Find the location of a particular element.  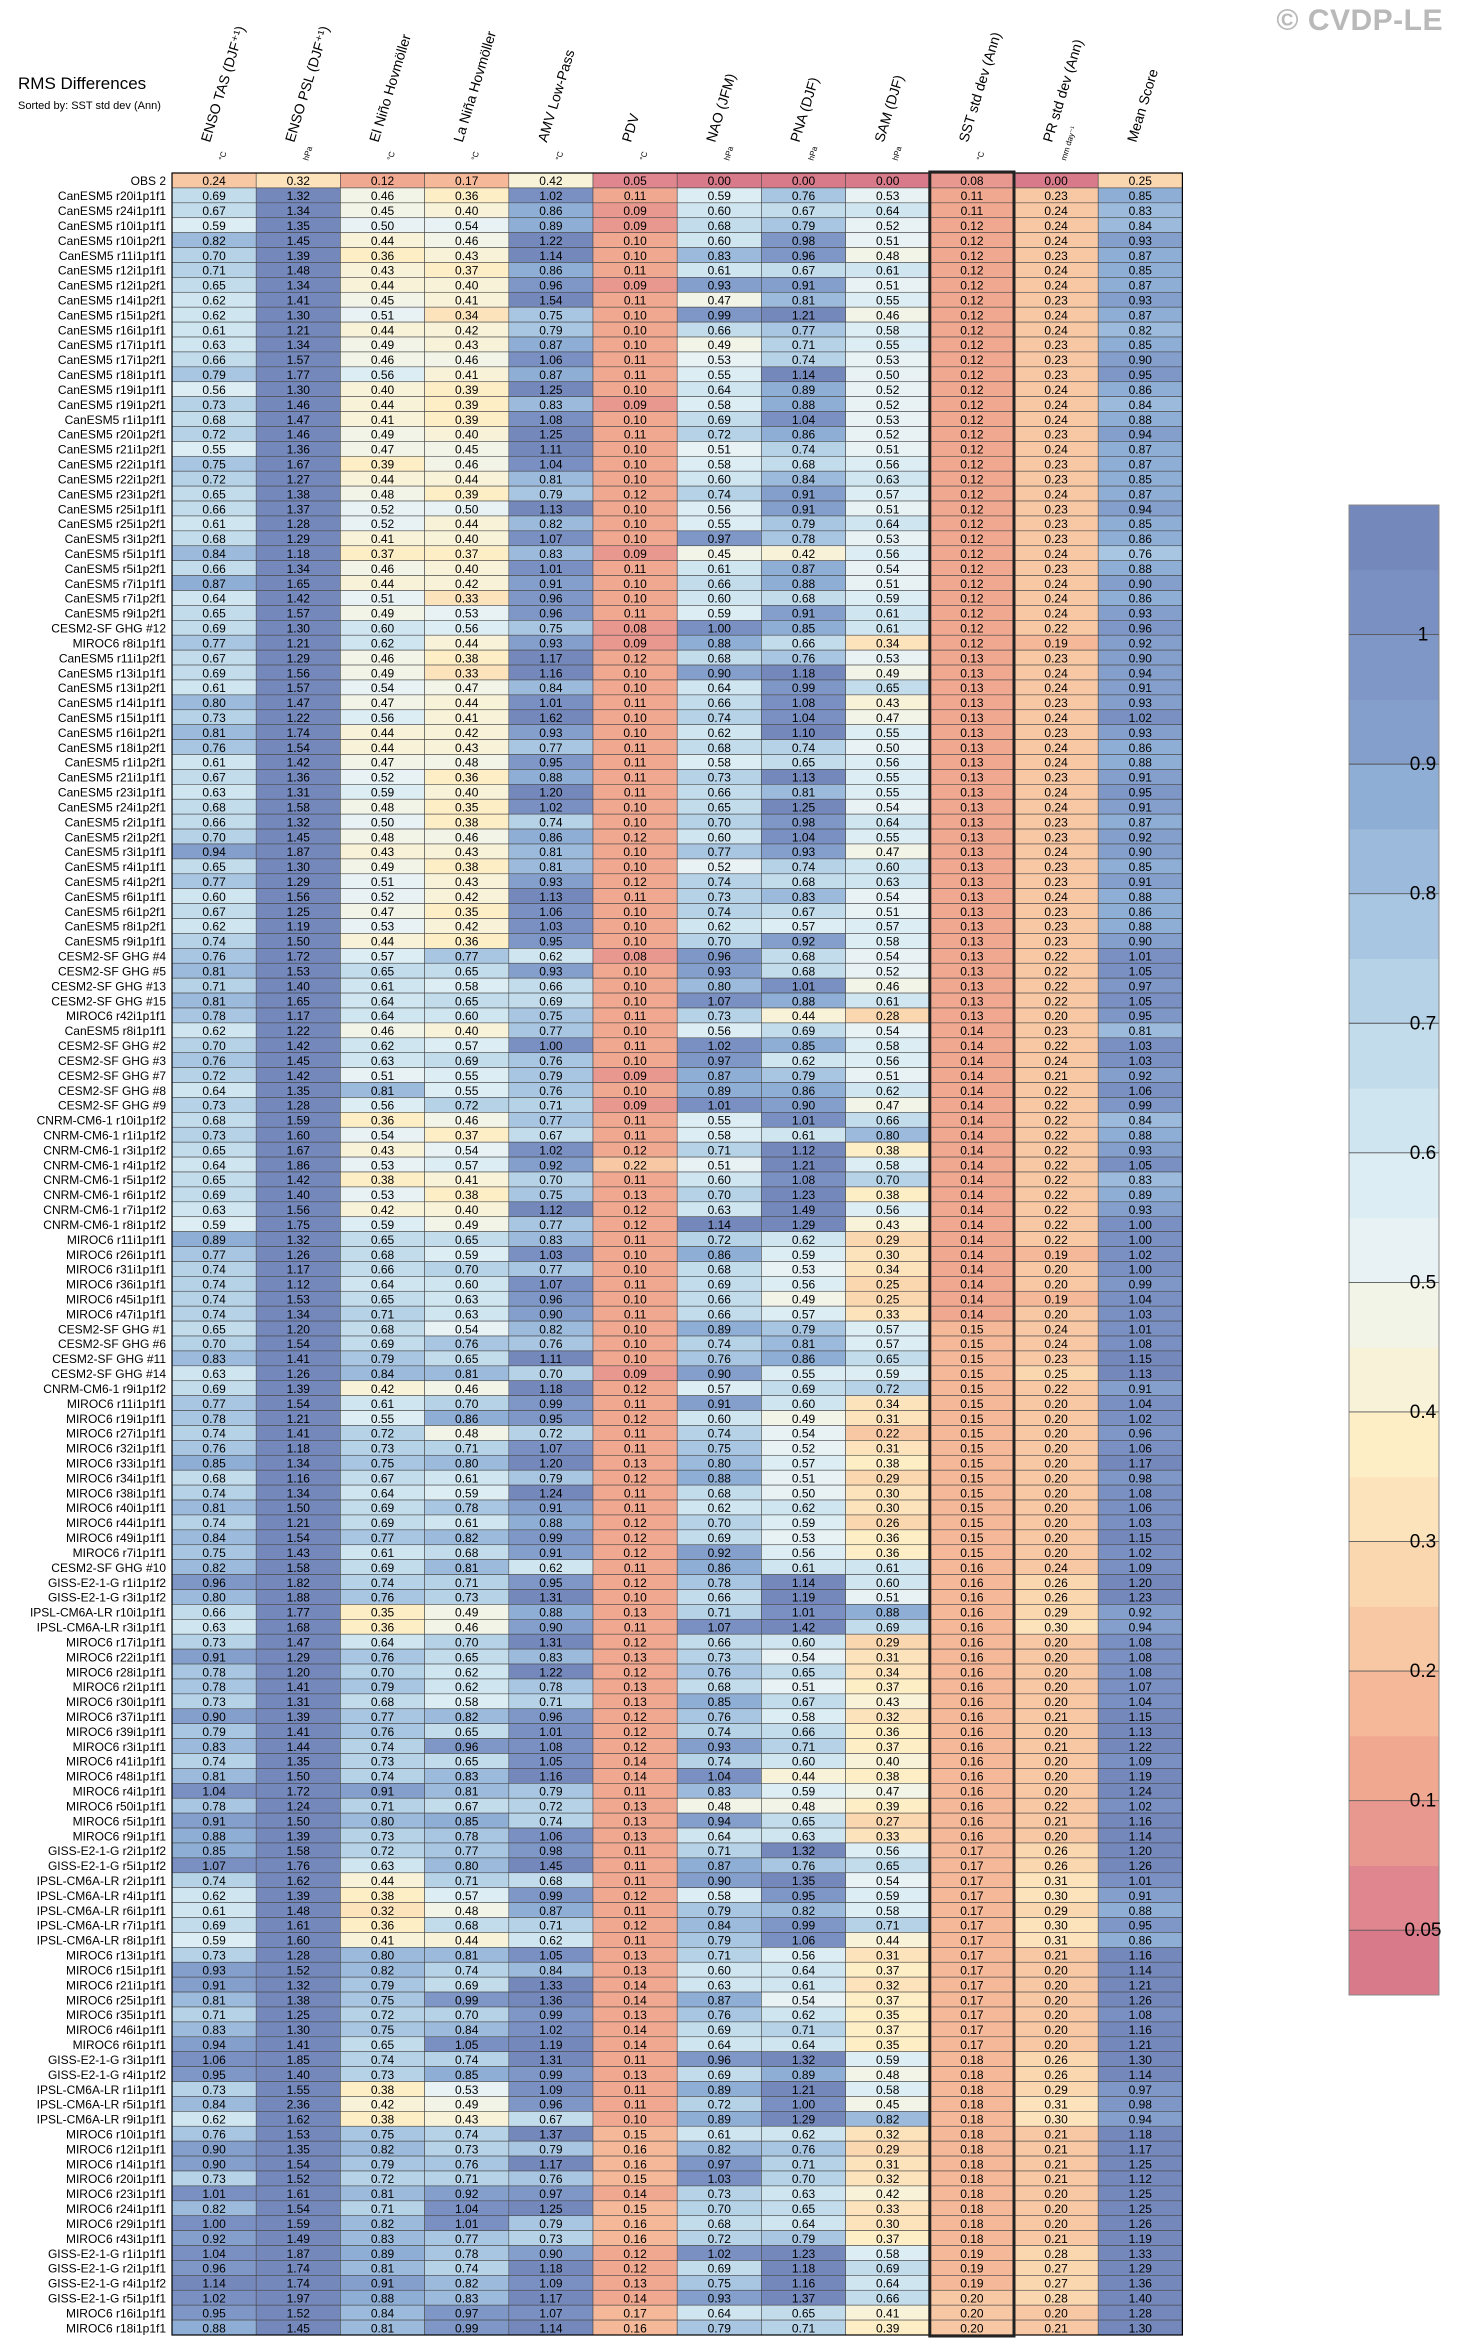

cell-value: 0.41 is located at coordinates (467, 375).